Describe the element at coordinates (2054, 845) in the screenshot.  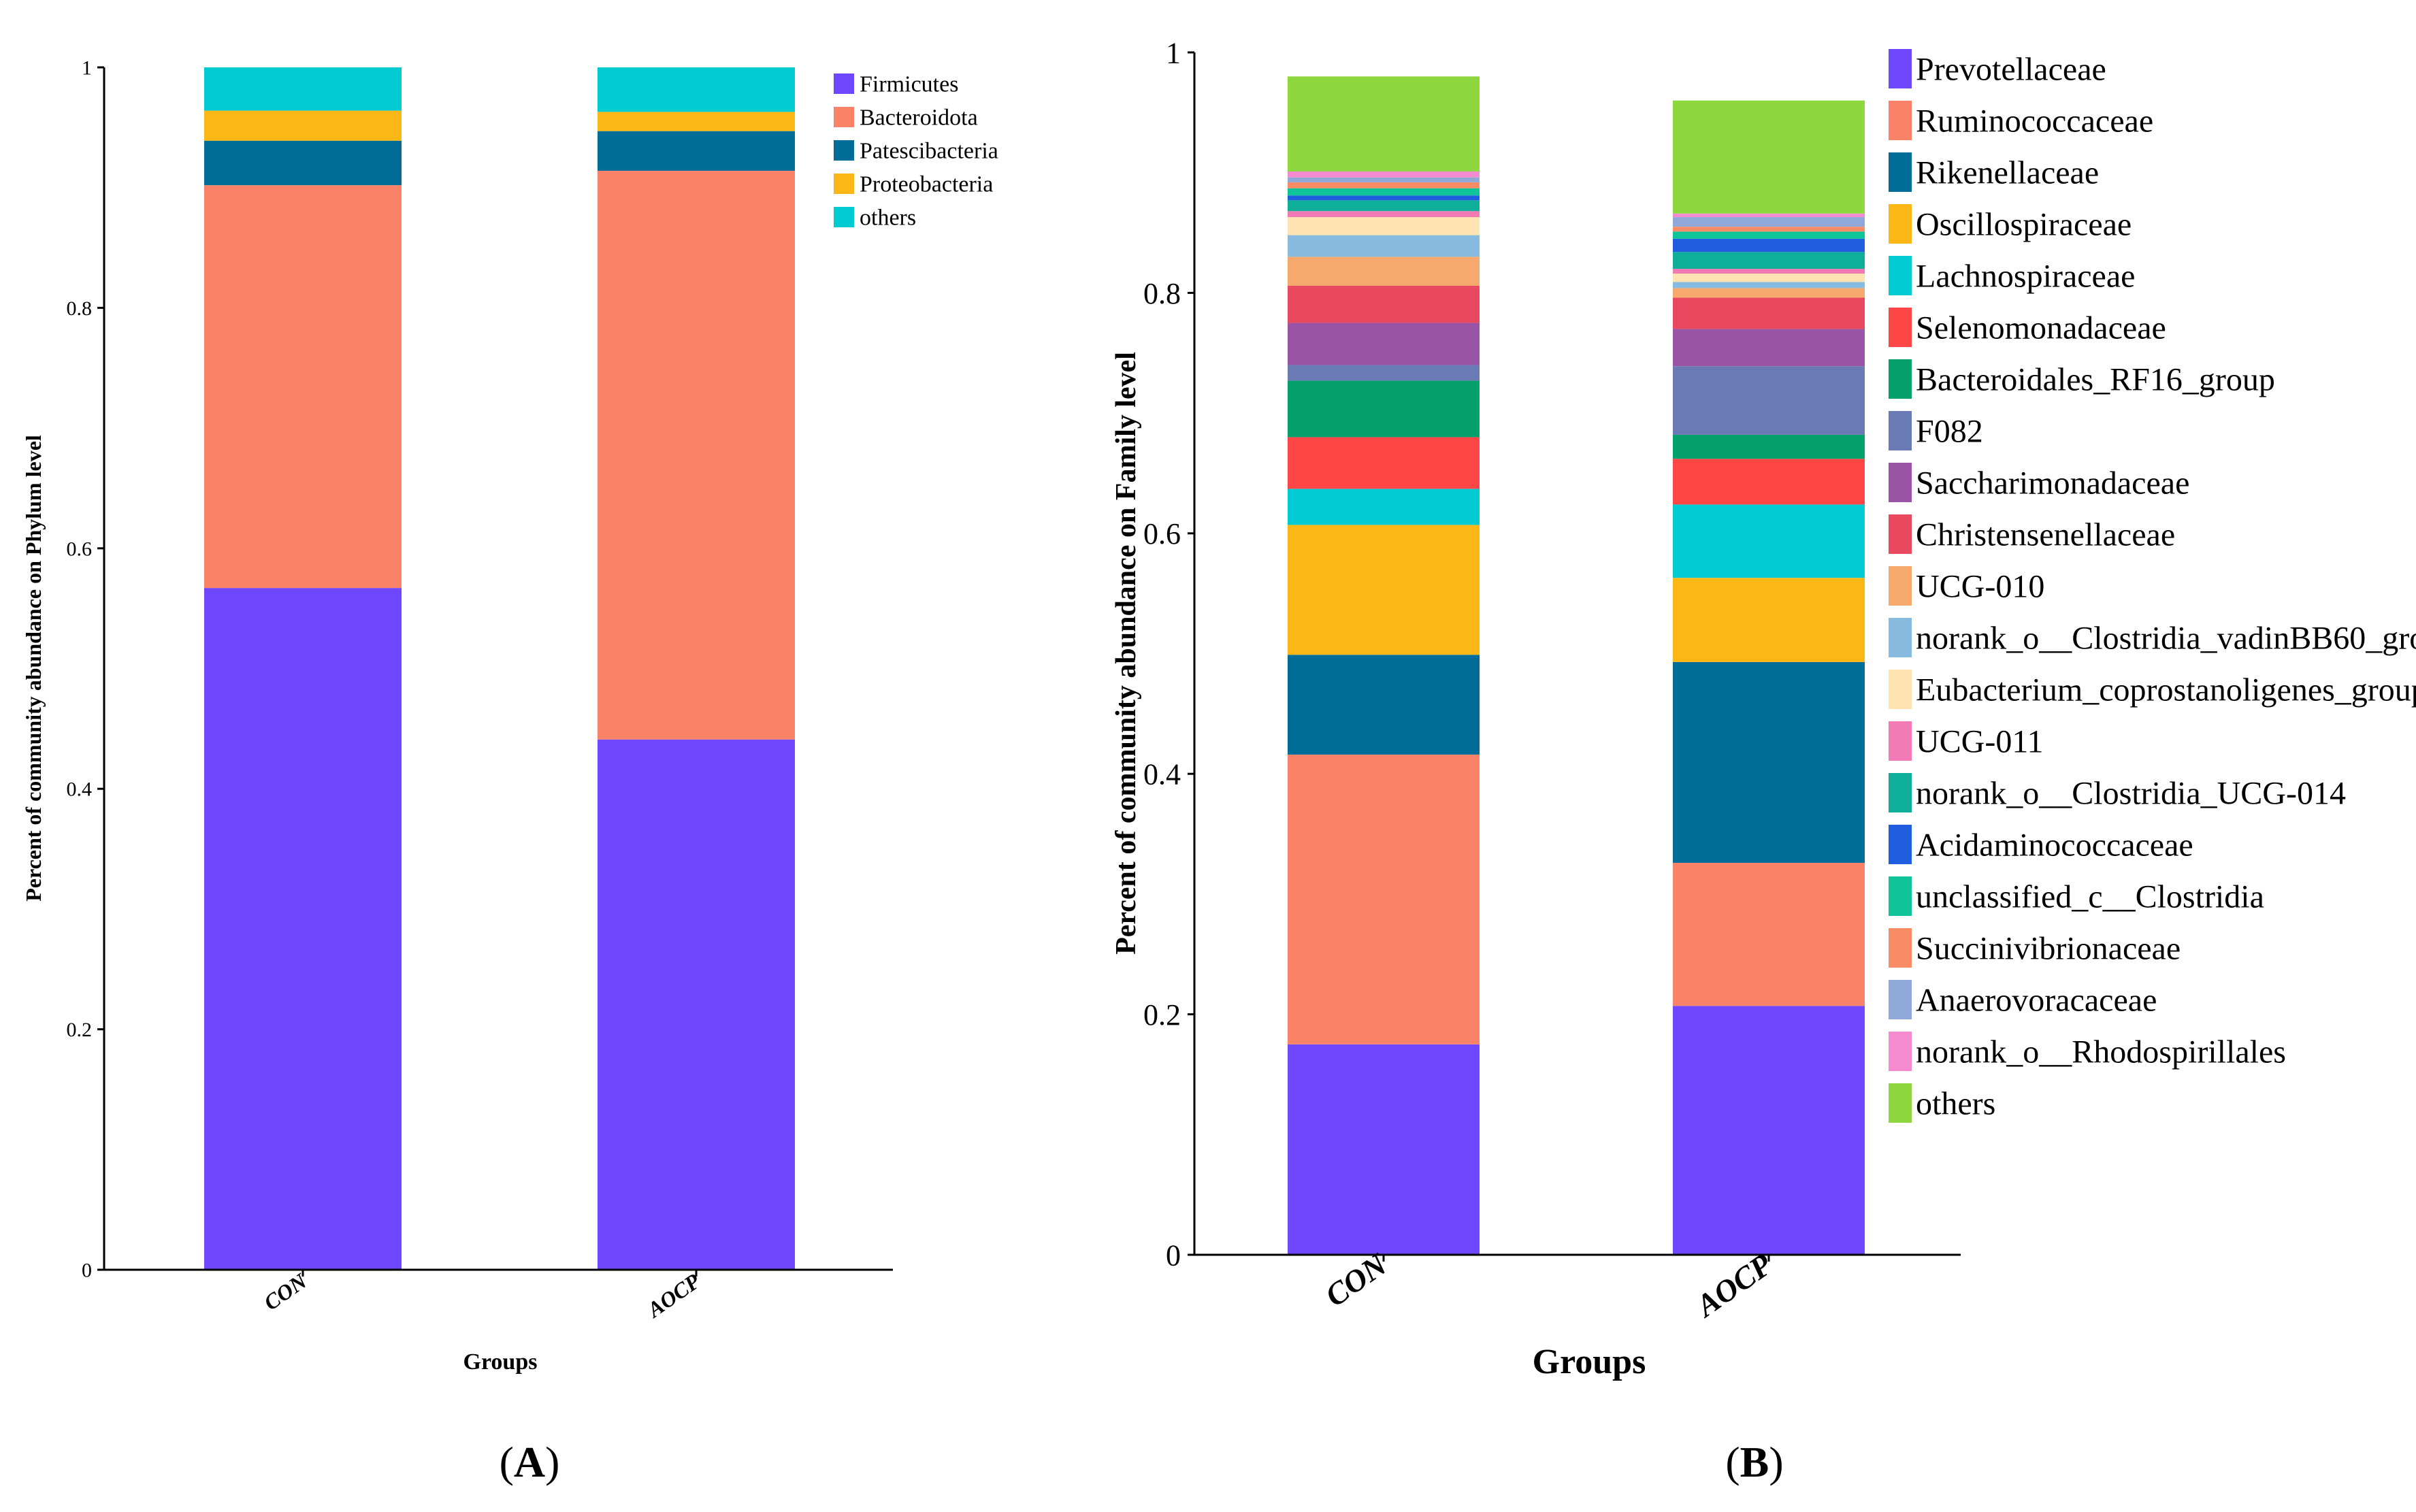
I see `family-legend-label: Acidaminococcaceae` at that location.